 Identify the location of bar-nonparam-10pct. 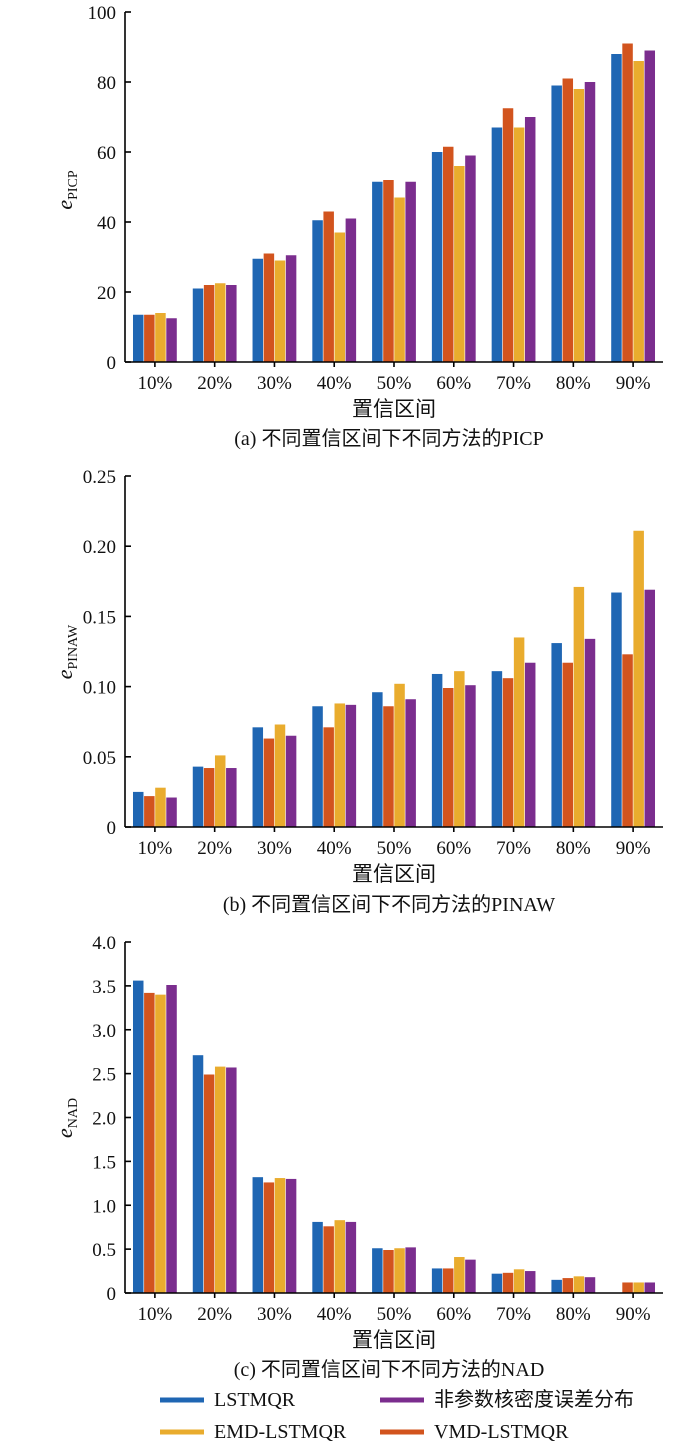
(171, 812).